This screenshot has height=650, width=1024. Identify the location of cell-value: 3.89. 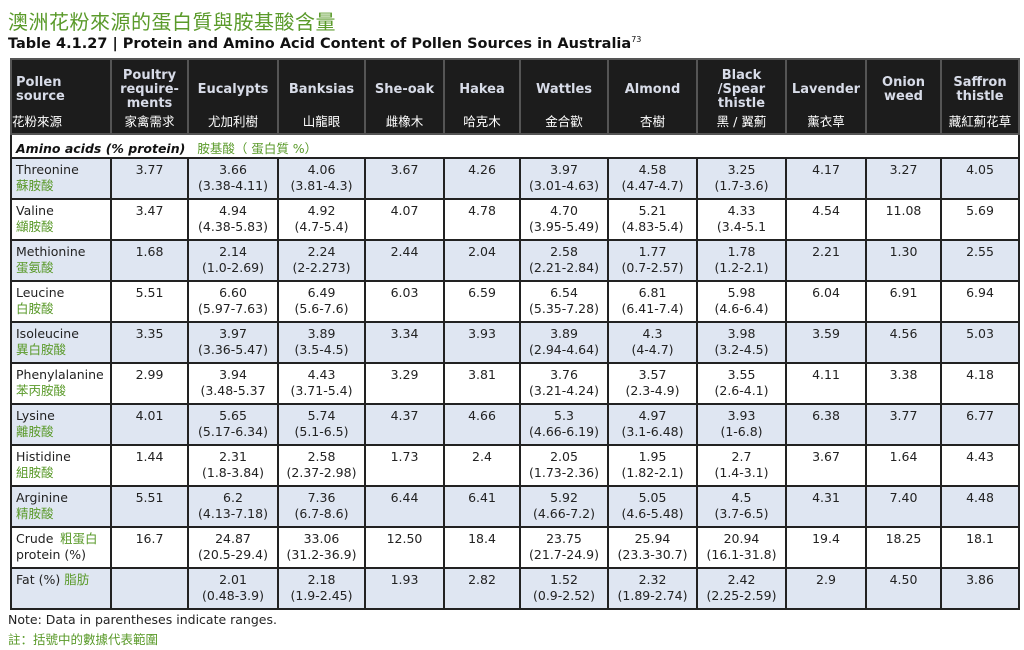
(564, 333).